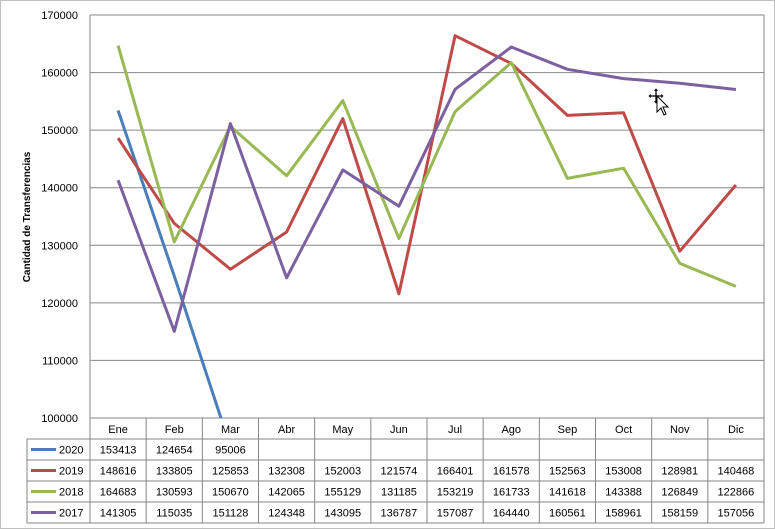 This screenshot has width=775, height=529. I want to click on data-cell: 128981, so click(679, 472).